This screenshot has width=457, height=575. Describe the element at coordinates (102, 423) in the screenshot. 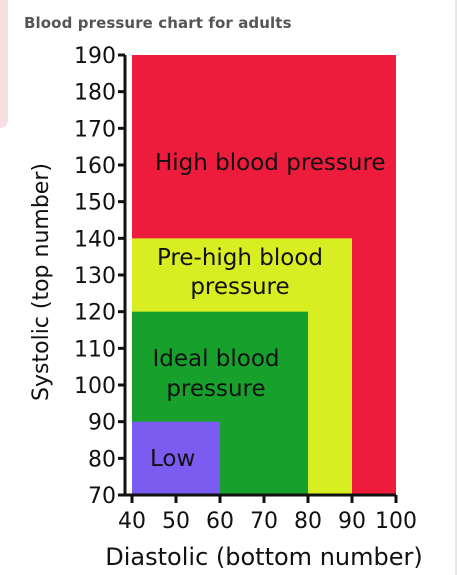

I see `y-tick-label-90: 90` at that location.